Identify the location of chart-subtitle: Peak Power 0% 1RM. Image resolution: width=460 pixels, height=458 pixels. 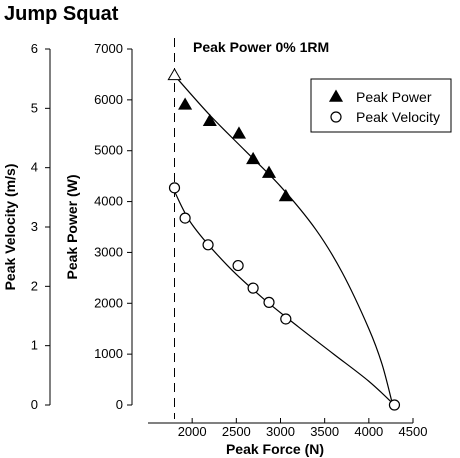
(261, 47).